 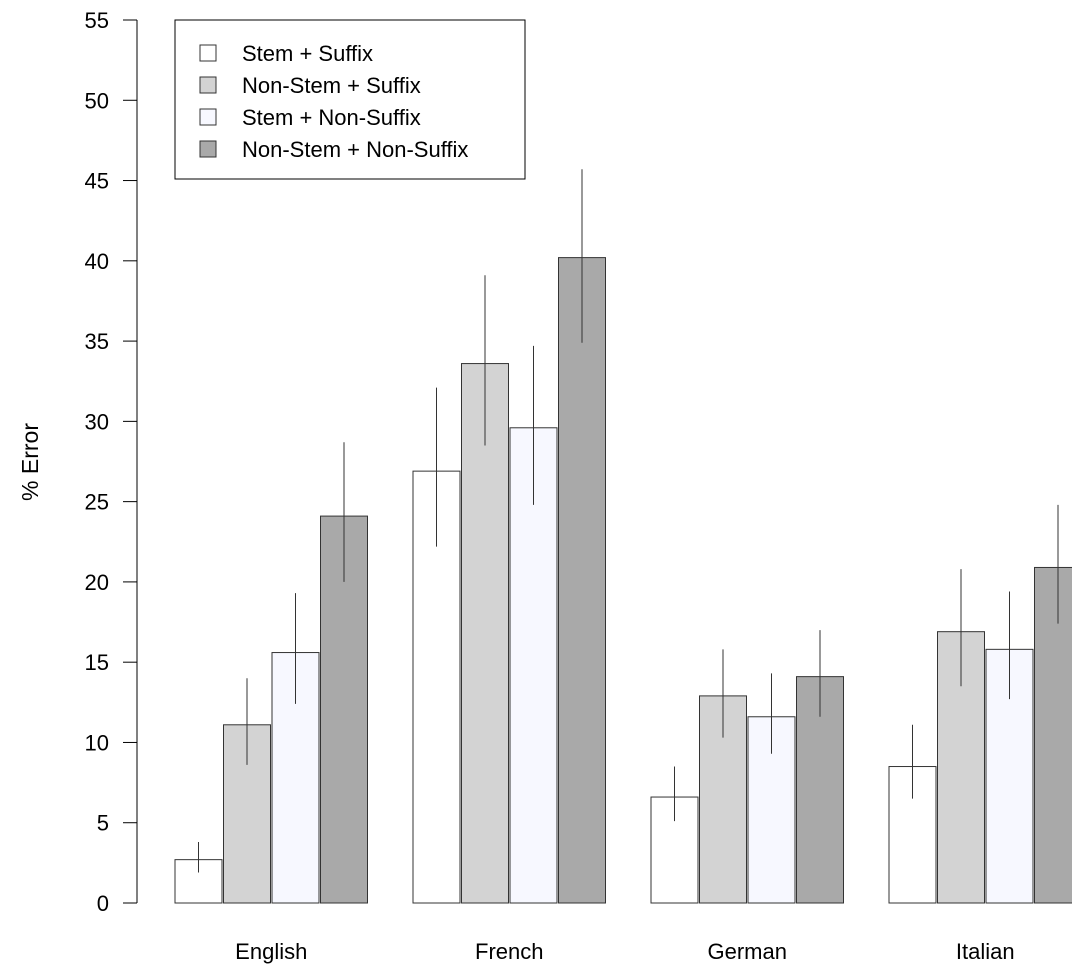 What do you see at coordinates (624, 951) in the screenshot?
I see `x-axis-labels: English French German Italian` at bounding box center [624, 951].